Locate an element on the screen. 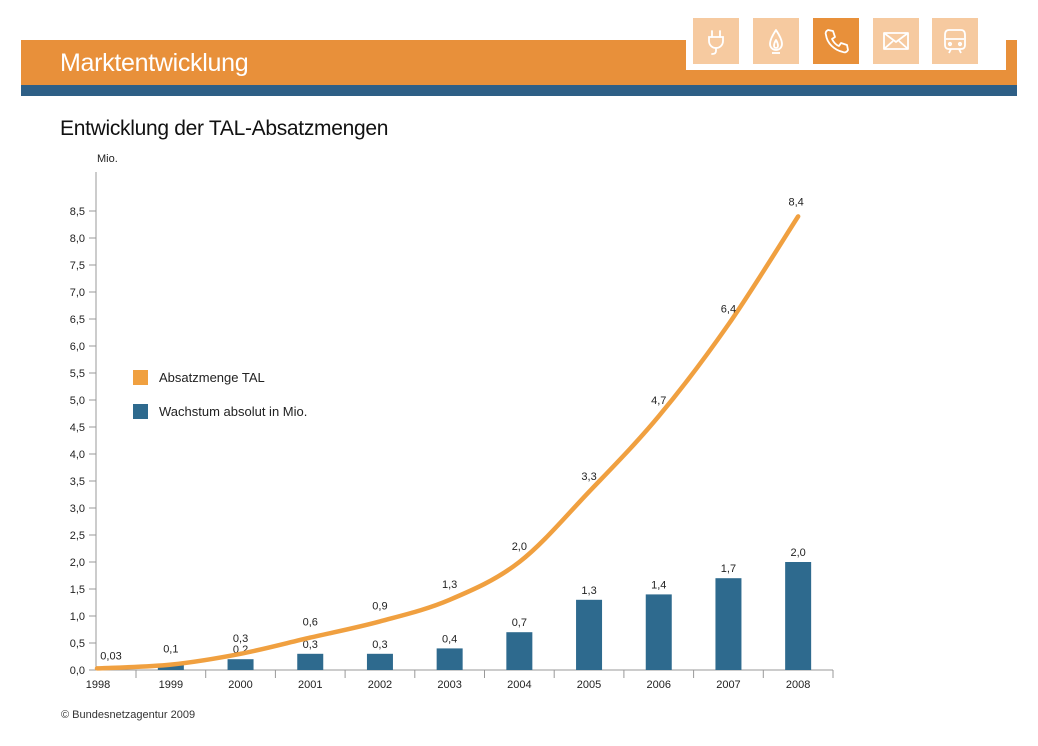  x-tick-label: 1999 is located at coordinates (171, 685).